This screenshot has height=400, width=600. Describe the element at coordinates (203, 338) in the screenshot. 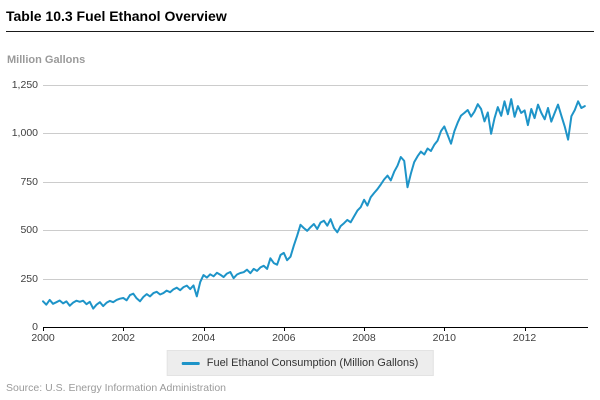

I see `x-tick-label: 2004` at that location.